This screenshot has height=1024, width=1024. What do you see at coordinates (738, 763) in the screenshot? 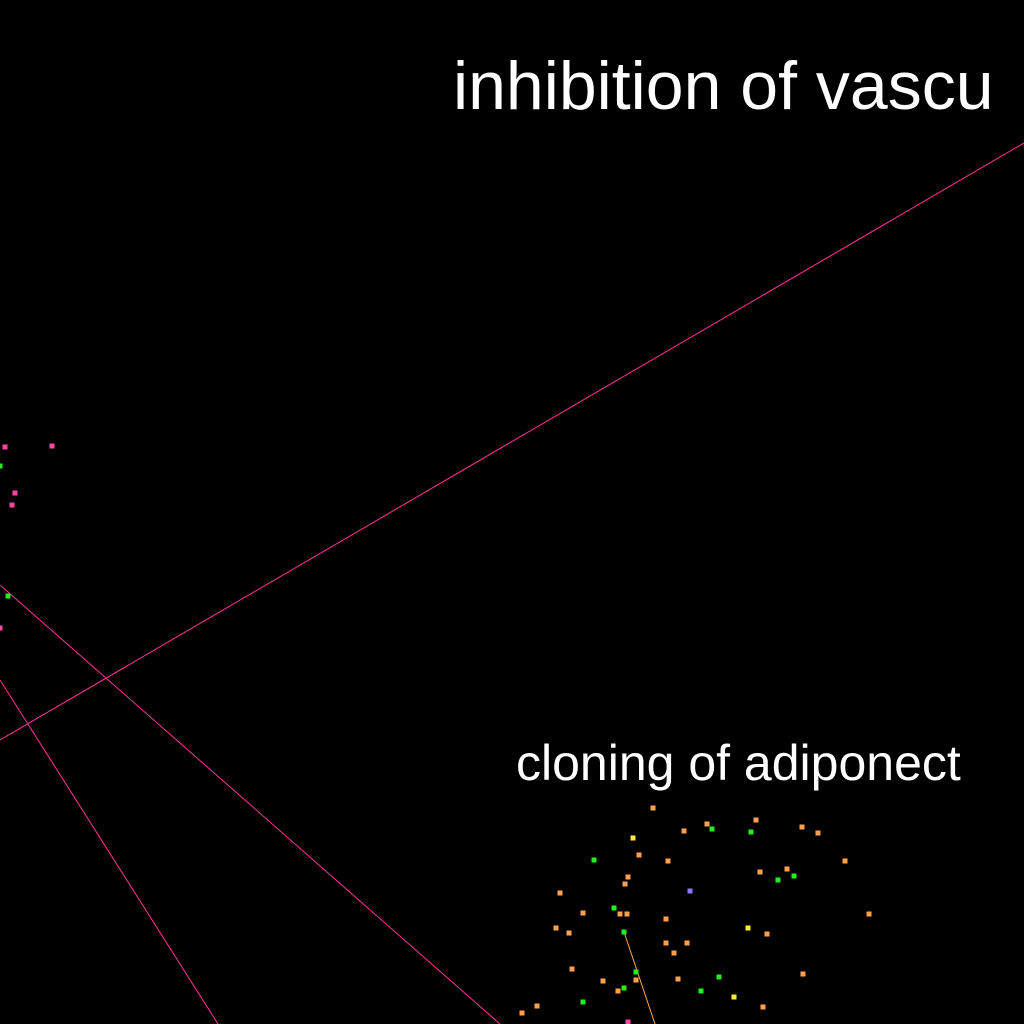
I see `cluster-label-bottom: cloning of adiponect` at bounding box center [738, 763].